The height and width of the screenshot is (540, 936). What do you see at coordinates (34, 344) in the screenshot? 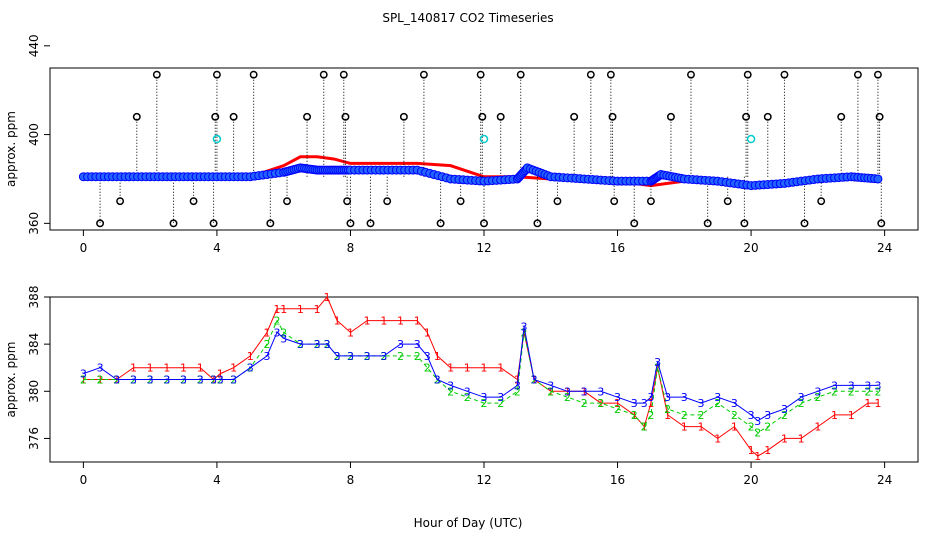
I see `panel2-ytick-label: 384` at bounding box center [34, 344].